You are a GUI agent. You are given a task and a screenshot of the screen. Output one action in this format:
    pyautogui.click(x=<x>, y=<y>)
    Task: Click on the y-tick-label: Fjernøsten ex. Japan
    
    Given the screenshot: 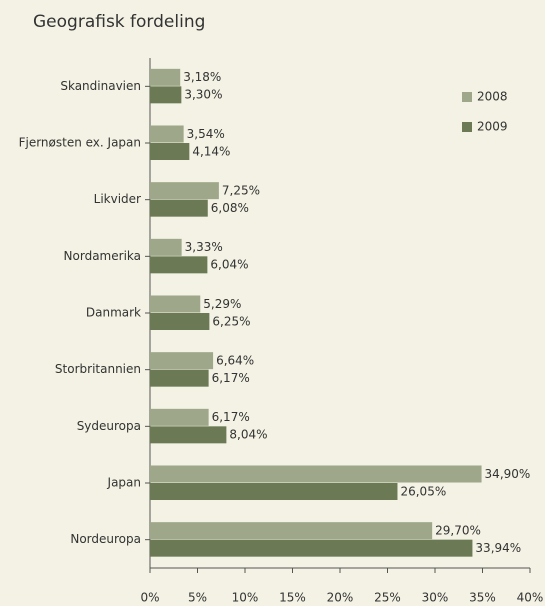 What is the action you would take?
    pyautogui.click(x=80, y=143)
    